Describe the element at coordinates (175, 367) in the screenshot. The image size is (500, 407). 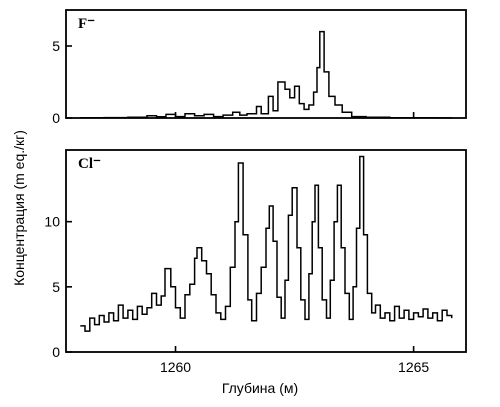
I see `x-tick-label: 1260` at that location.